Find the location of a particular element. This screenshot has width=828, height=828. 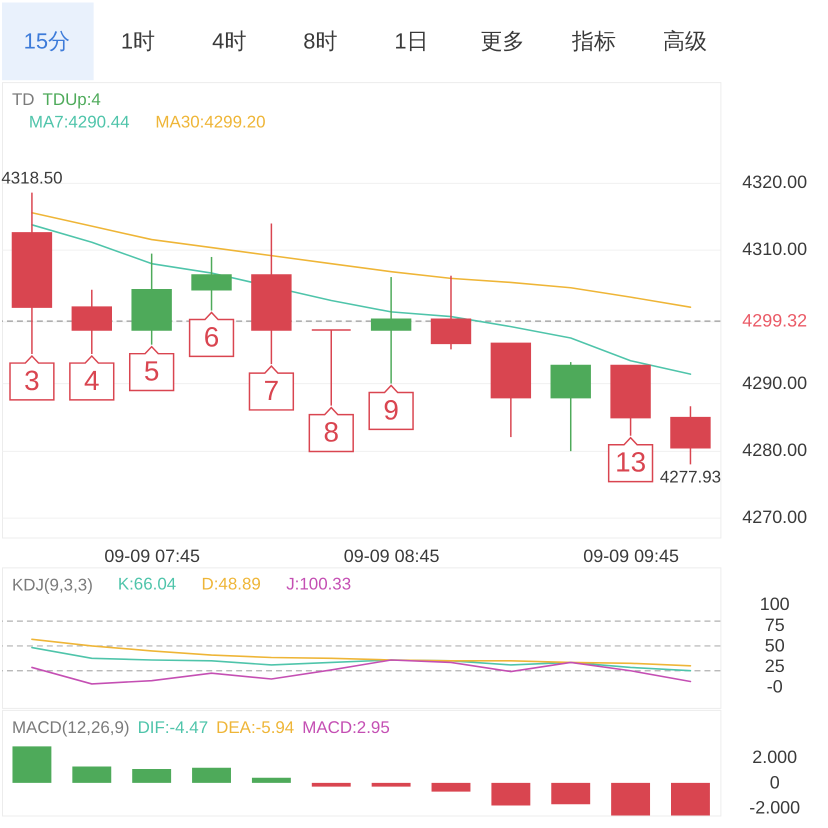

annotation: DEA:-5.94 is located at coordinates (255, 727).